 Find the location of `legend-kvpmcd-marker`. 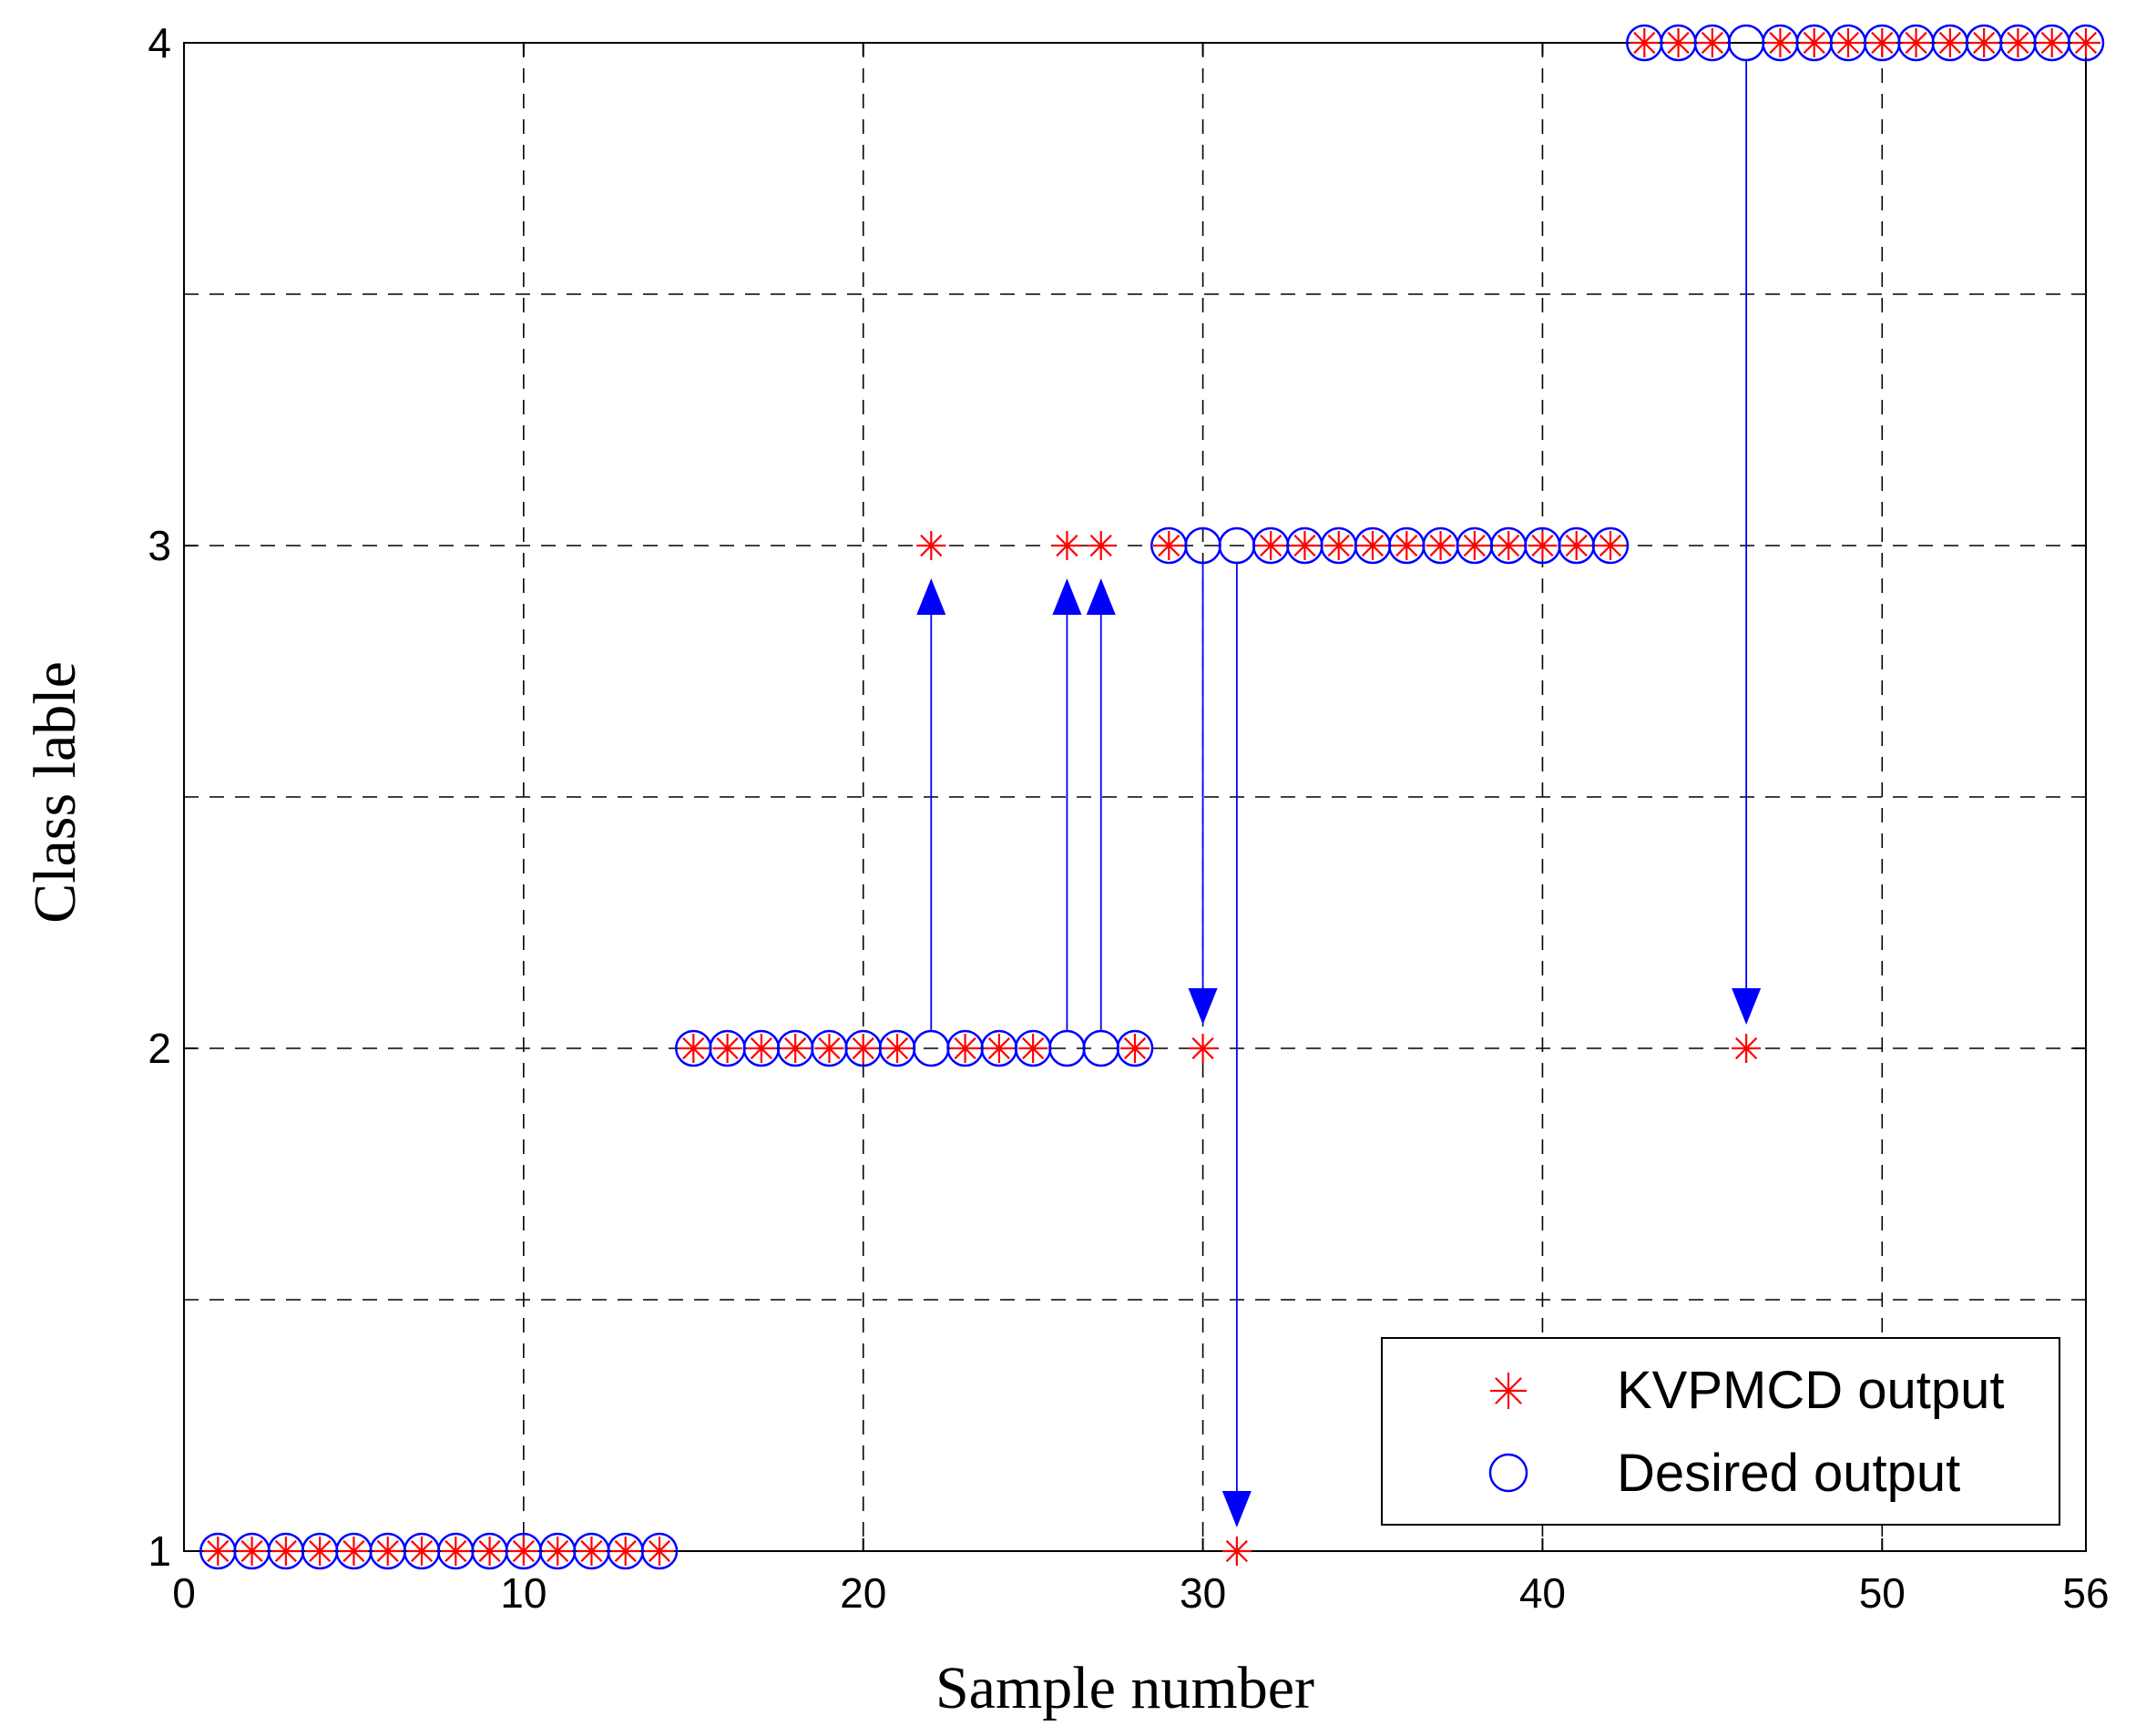

legend-kvpmcd-marker is located at coordinates (1508, 1391).